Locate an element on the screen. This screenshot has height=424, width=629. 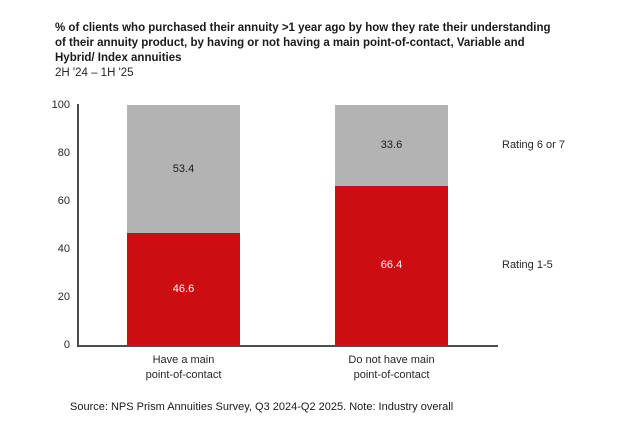
category-label: Have a main point-of-contact is located at coordinates (183, 367).